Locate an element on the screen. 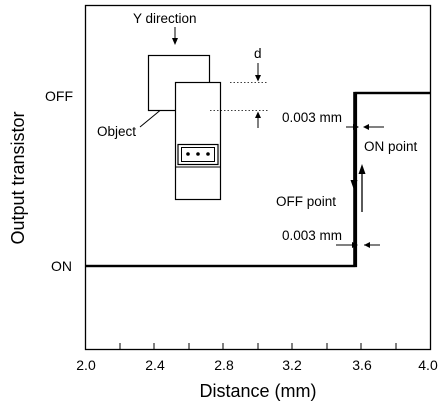 The height and width of the screenshot is (406, 441). x-tick-label: 2.0 is located at coordinates (86, 365).